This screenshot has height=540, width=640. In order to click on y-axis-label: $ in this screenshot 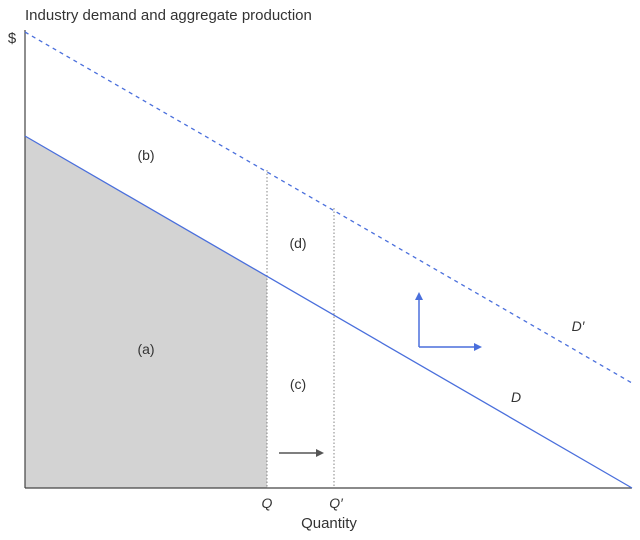, I will do `click(12, 38)`.